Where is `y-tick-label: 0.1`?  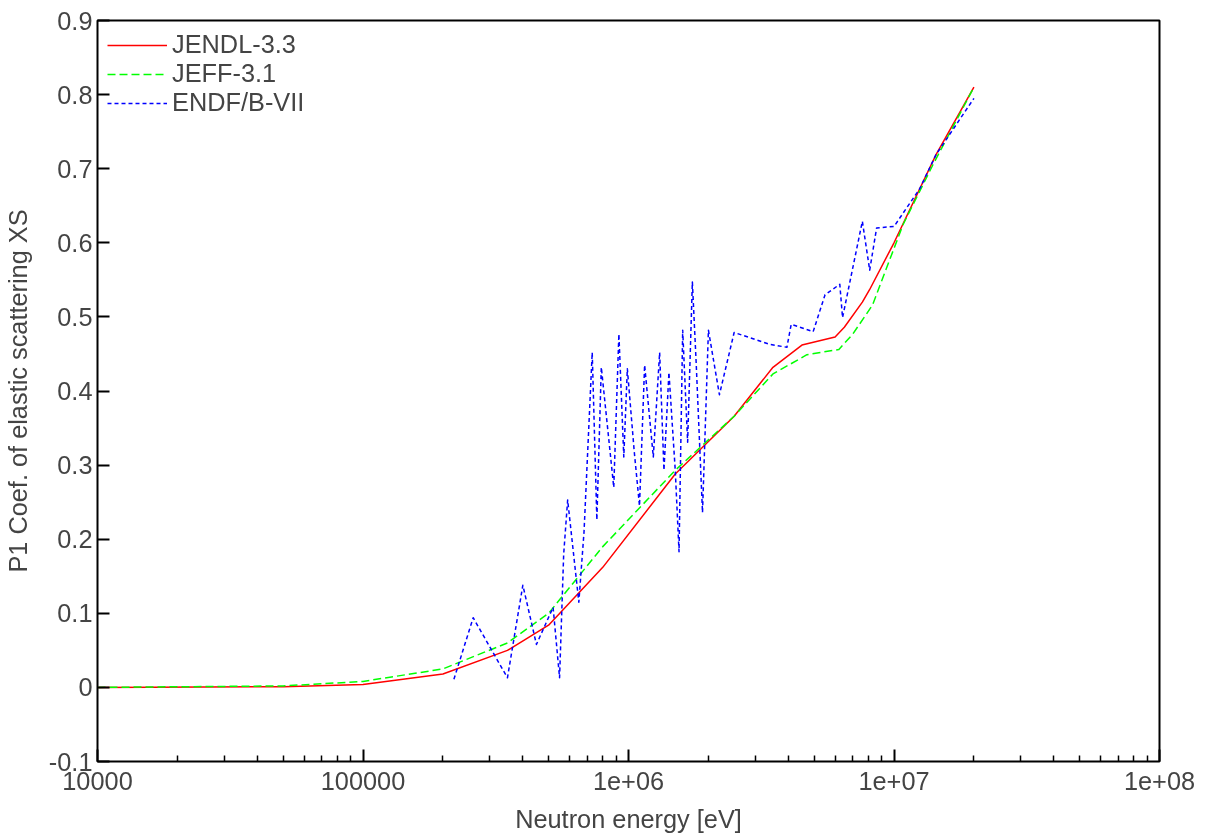 y-tick-label: 0.1 is located at coordinates (75, 613).